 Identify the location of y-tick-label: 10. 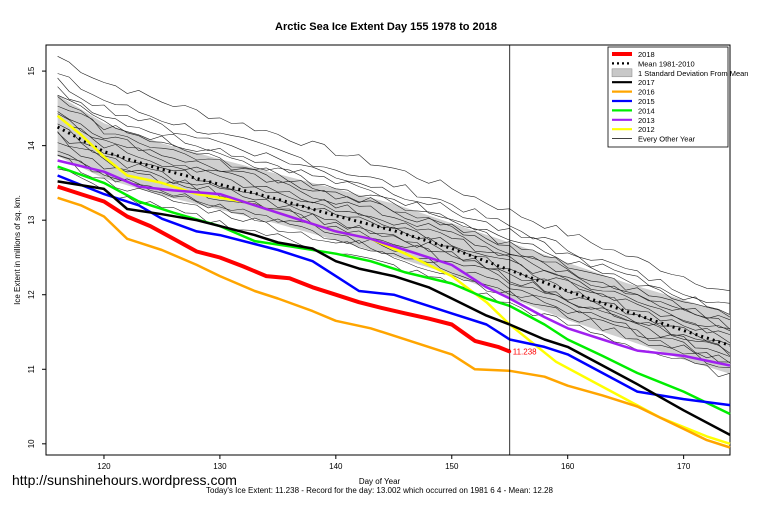
(31, 443).